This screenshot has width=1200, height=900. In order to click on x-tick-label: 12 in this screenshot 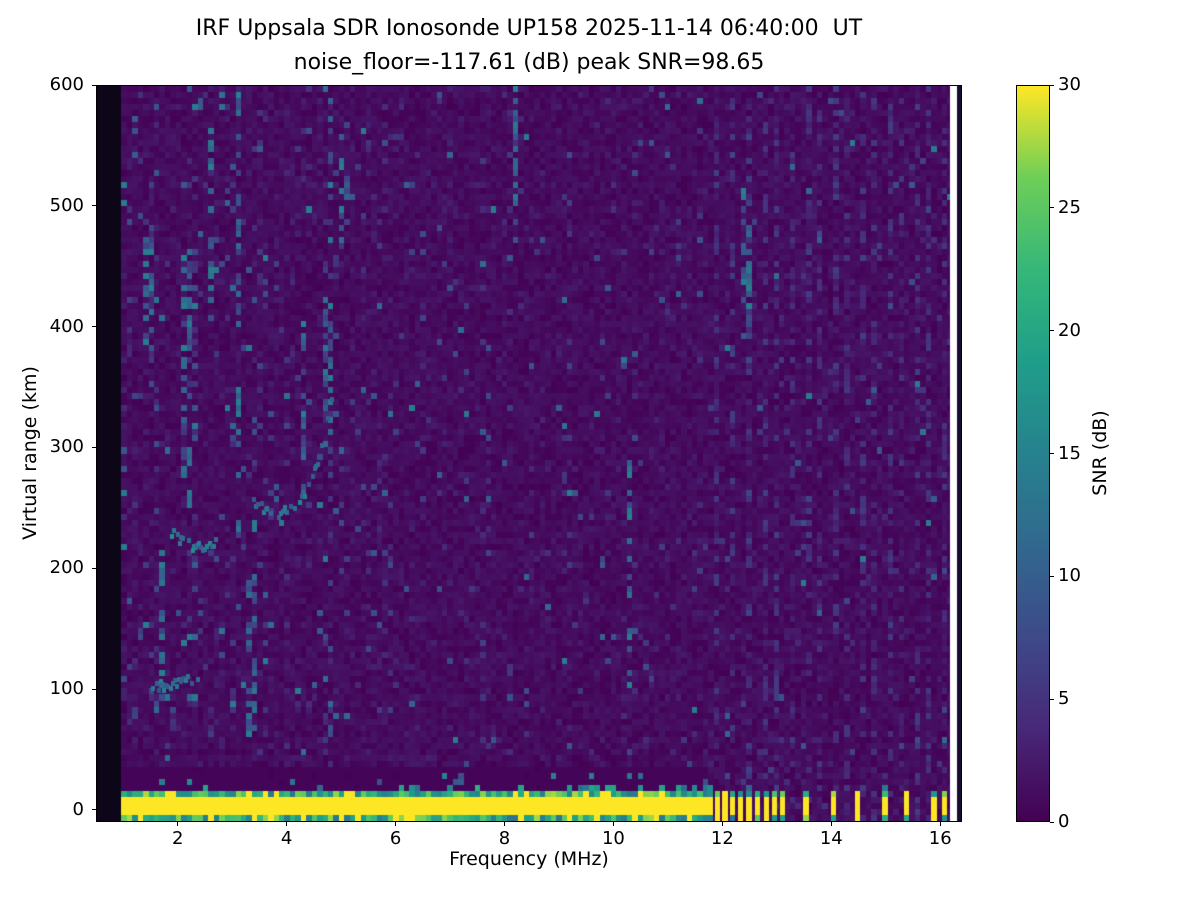, I will do `click(722, 838)`.